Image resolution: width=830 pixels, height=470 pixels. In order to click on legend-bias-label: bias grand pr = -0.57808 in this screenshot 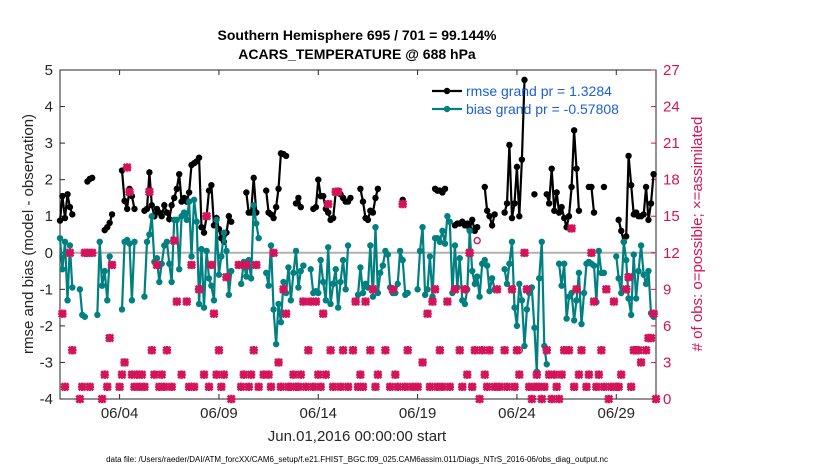, I will do `click(542, 109)`.